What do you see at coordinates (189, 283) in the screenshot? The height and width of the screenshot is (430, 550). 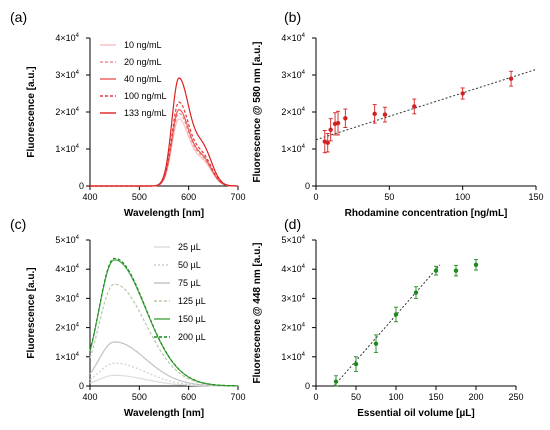 I see `legend-label: 75 µL` at bounding box center [189, 283].